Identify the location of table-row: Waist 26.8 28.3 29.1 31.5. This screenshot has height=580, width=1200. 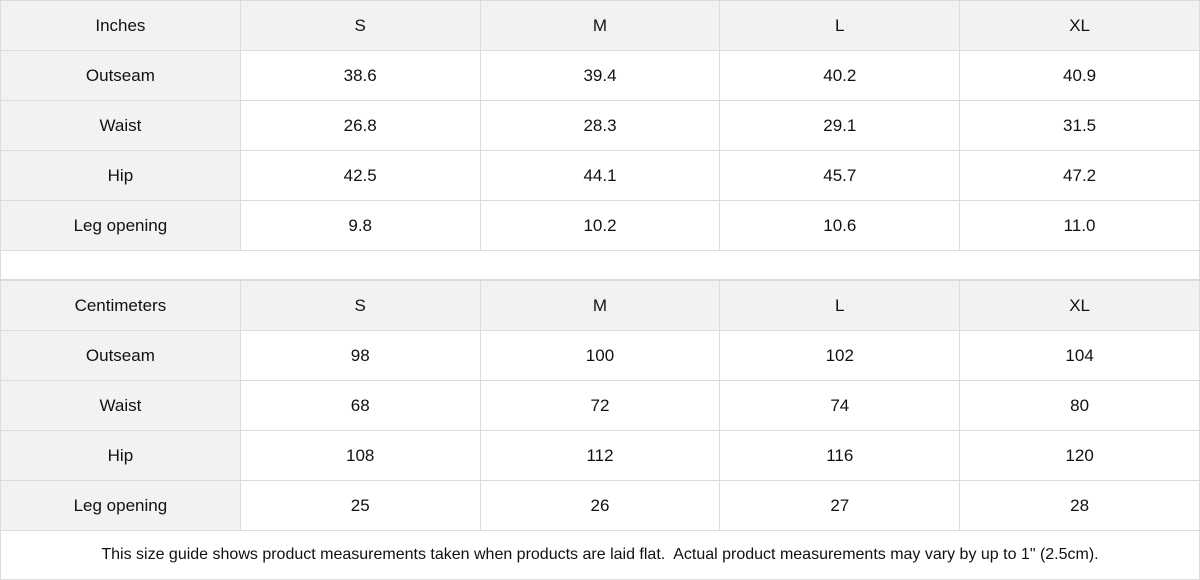
(600, 125).